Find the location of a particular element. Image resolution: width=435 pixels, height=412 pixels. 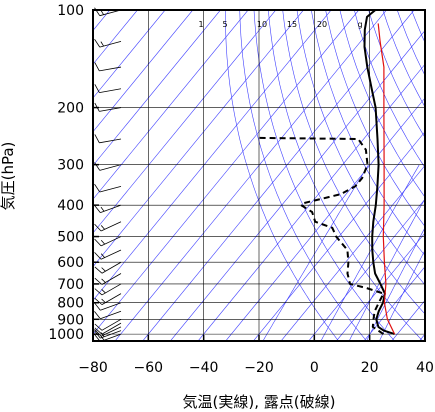

y-tick-label: 400 is located at coordinates (70, 206).